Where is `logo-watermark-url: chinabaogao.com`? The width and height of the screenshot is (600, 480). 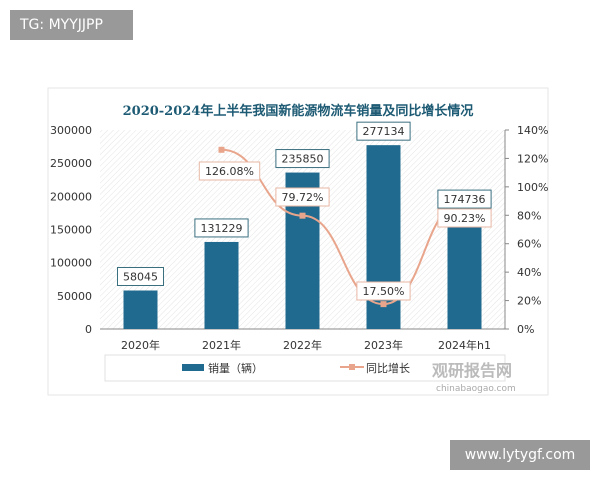 logo-watermark-url: chinabaogao.com is located at coordinates (476, 389).